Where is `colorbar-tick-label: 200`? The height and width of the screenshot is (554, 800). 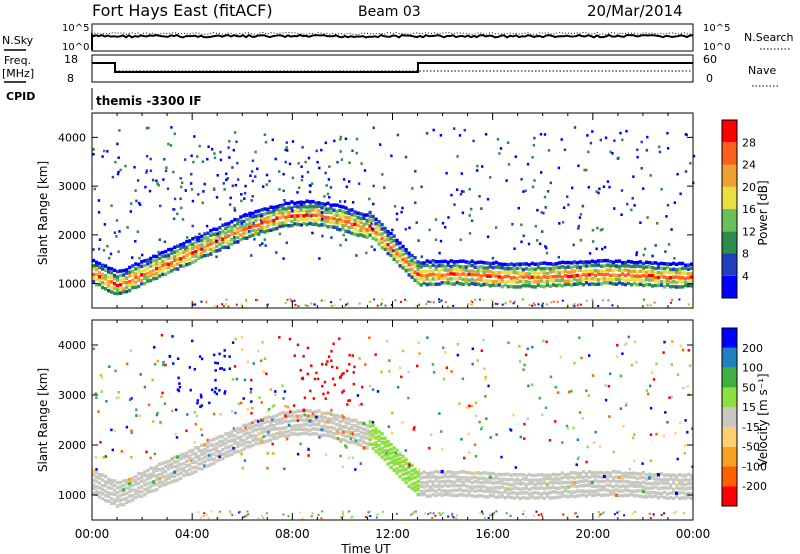
colorbar-tick-label: 200 is located at coordinates (752, 348).